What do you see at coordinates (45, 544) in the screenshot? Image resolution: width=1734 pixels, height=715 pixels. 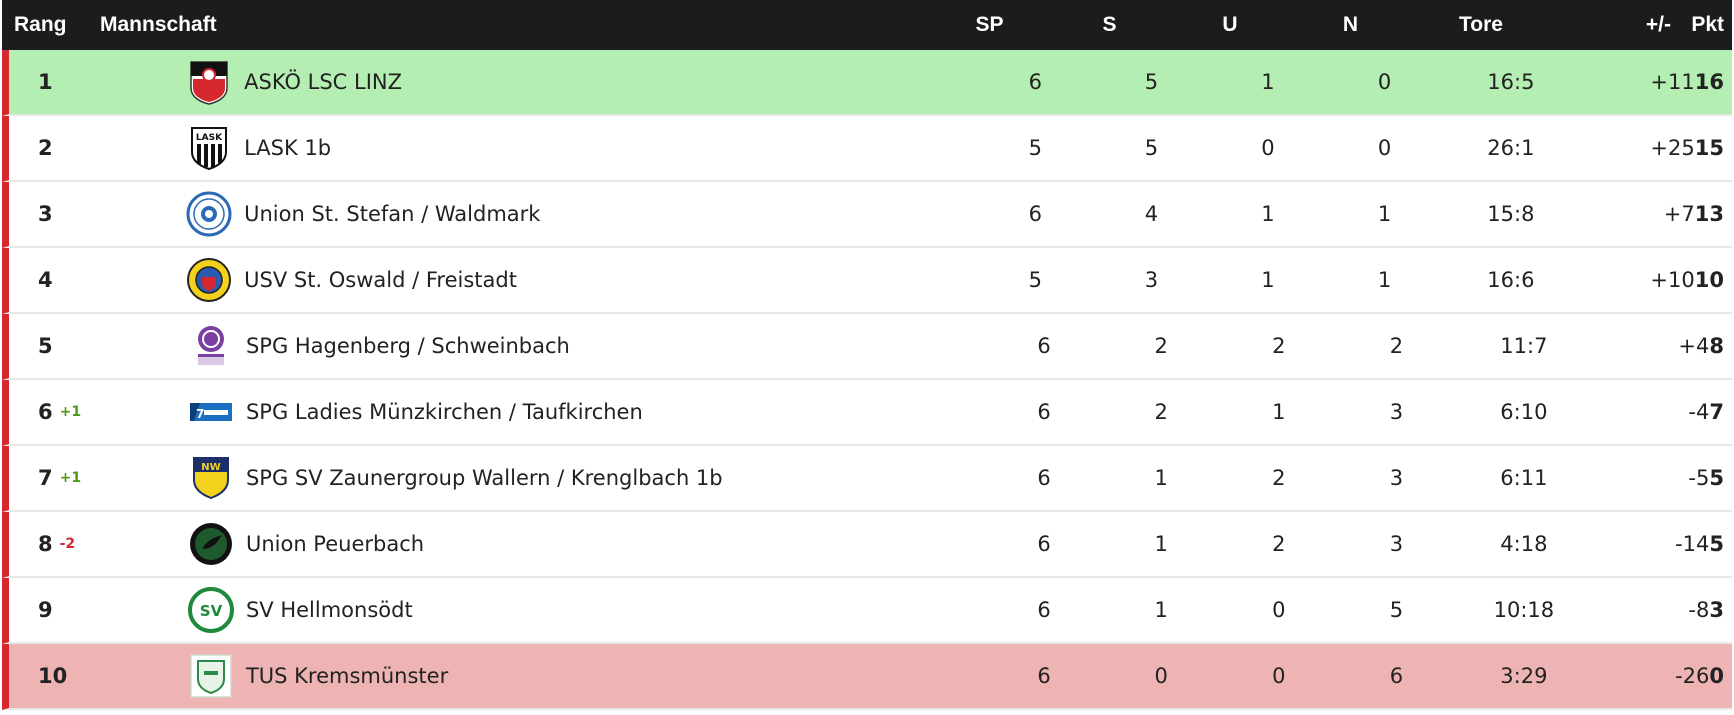 I see `rank-value: 8` at bounding box center [45, 544].